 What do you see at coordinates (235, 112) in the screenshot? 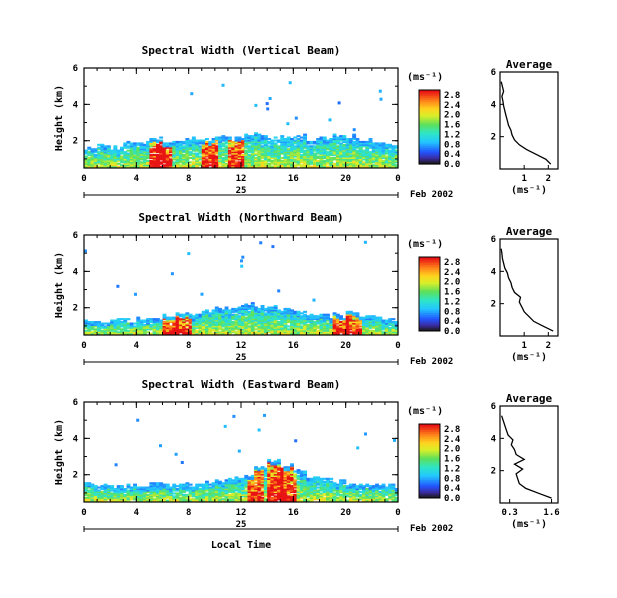
I see `y-axis: 246` at bounding box center [235, 112].